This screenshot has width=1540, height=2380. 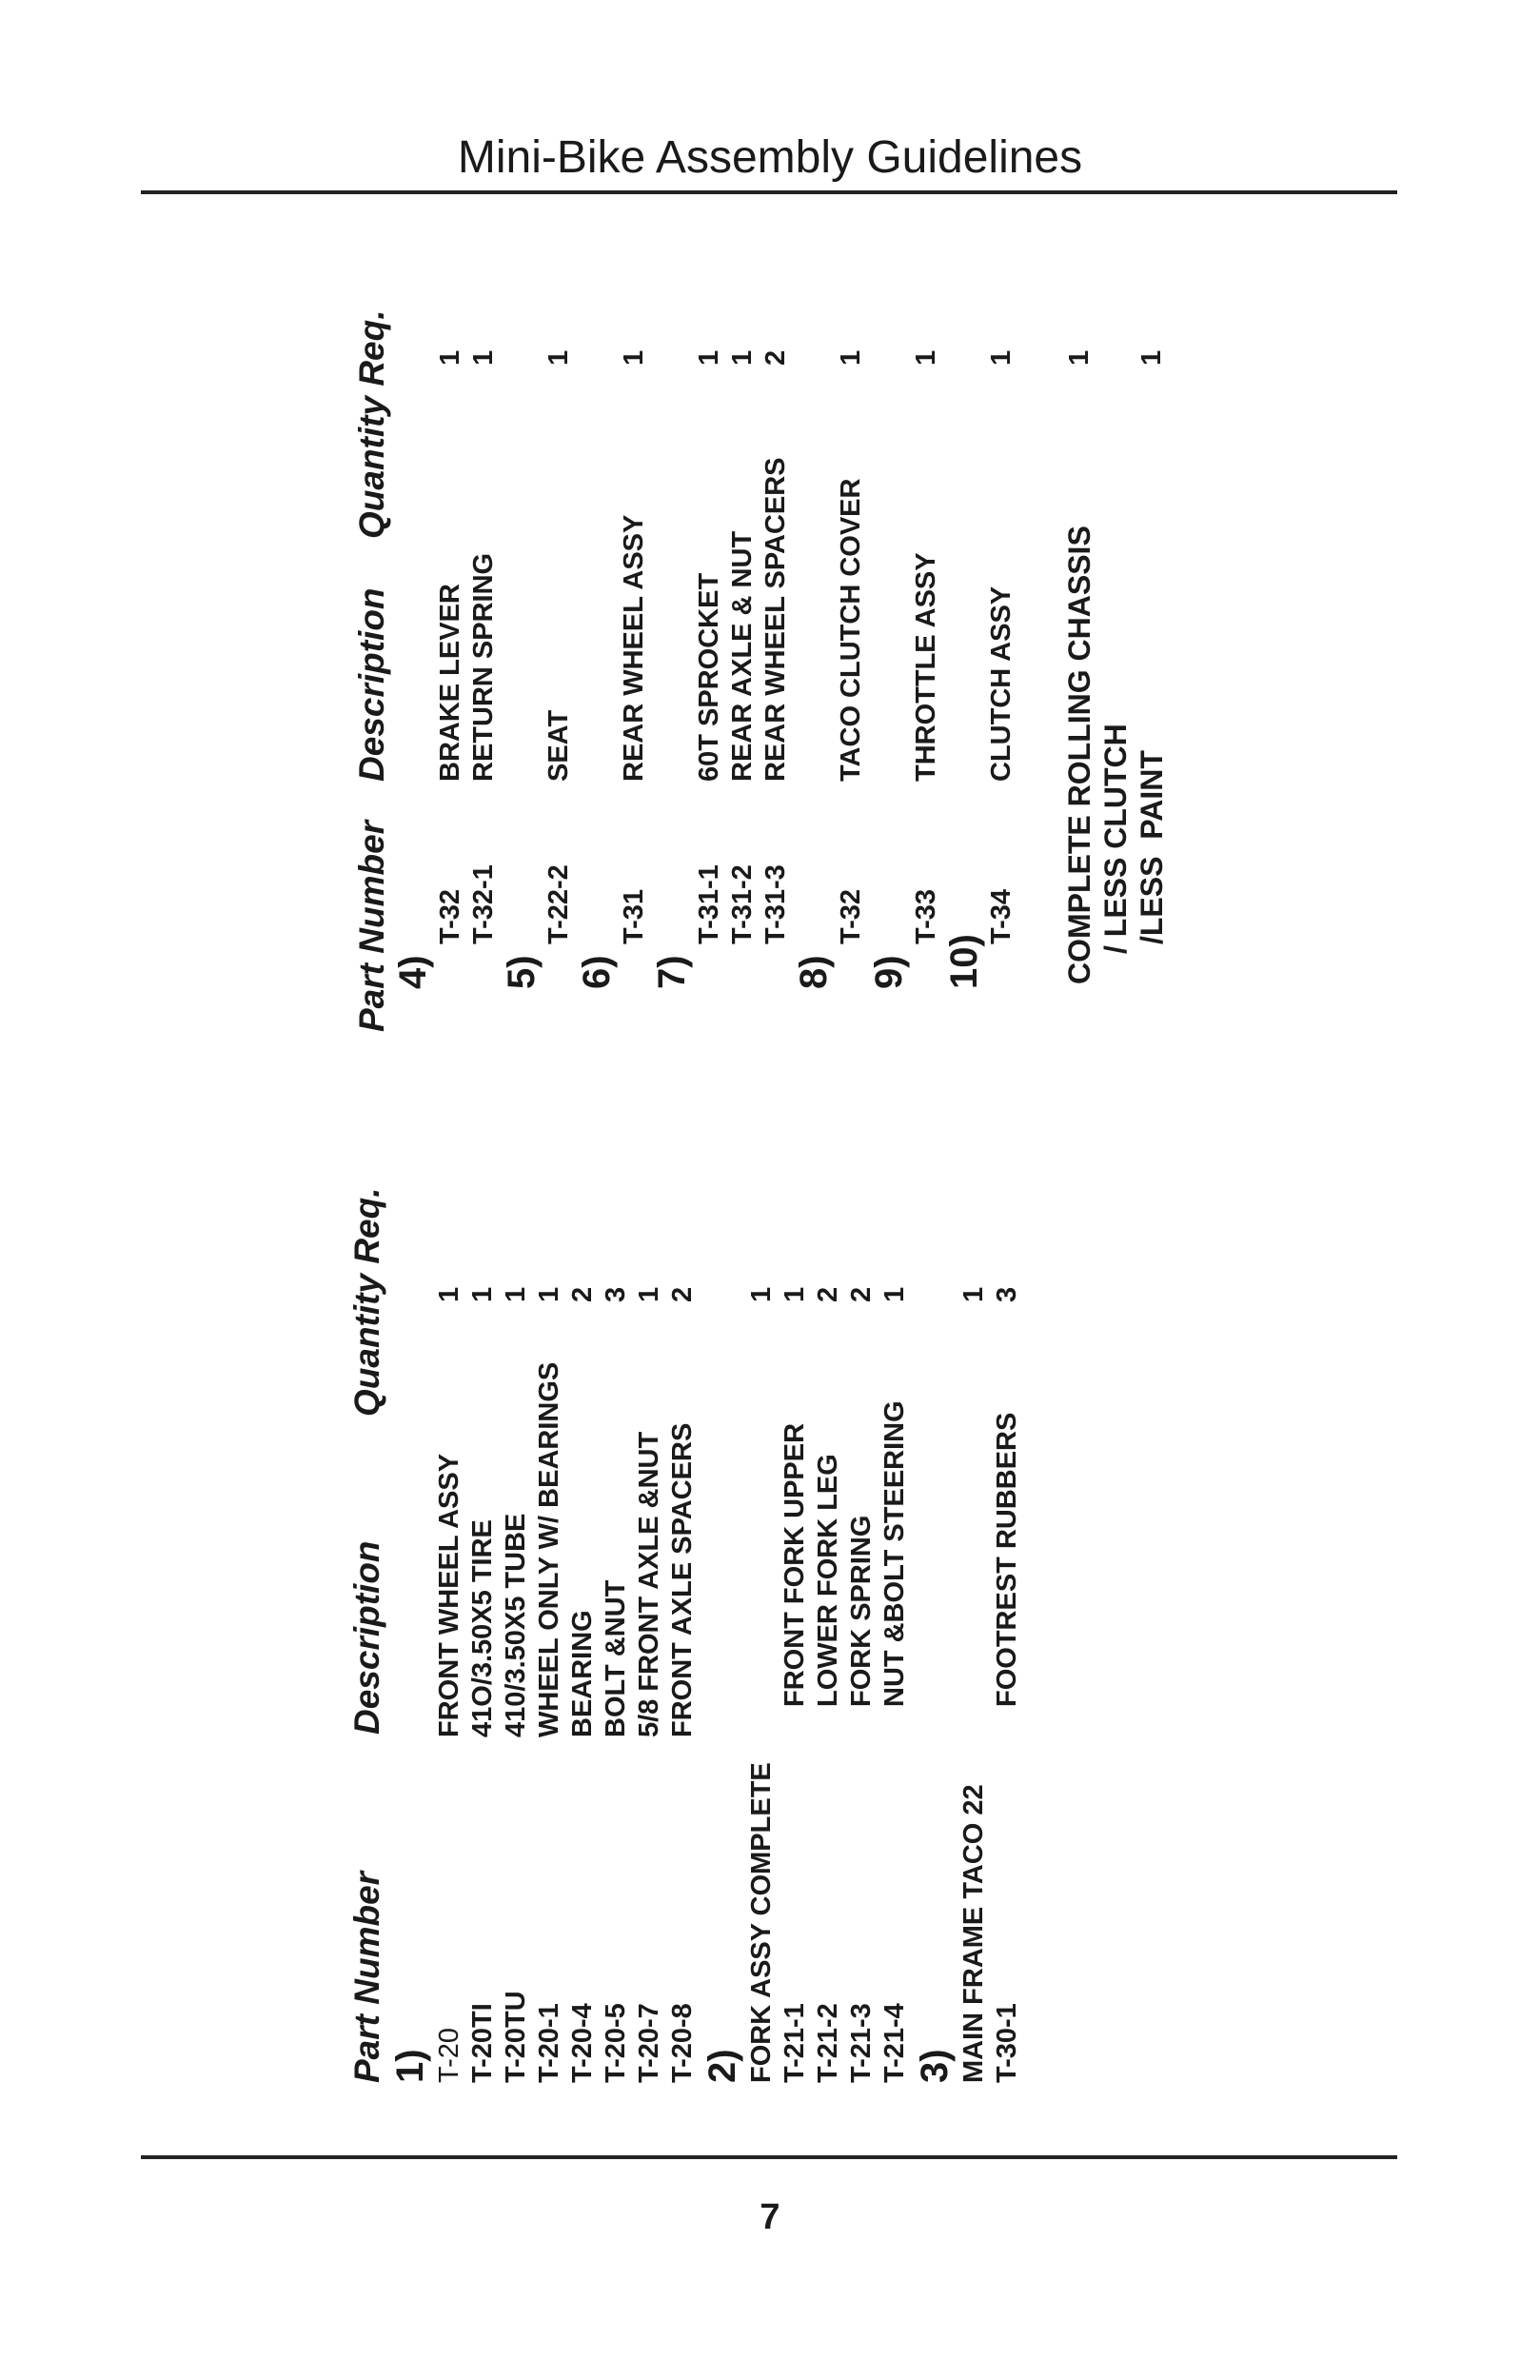 I want to click on table-row: T-21-2 LOWER FORK LEG 2, so click(x=828, y=1607).